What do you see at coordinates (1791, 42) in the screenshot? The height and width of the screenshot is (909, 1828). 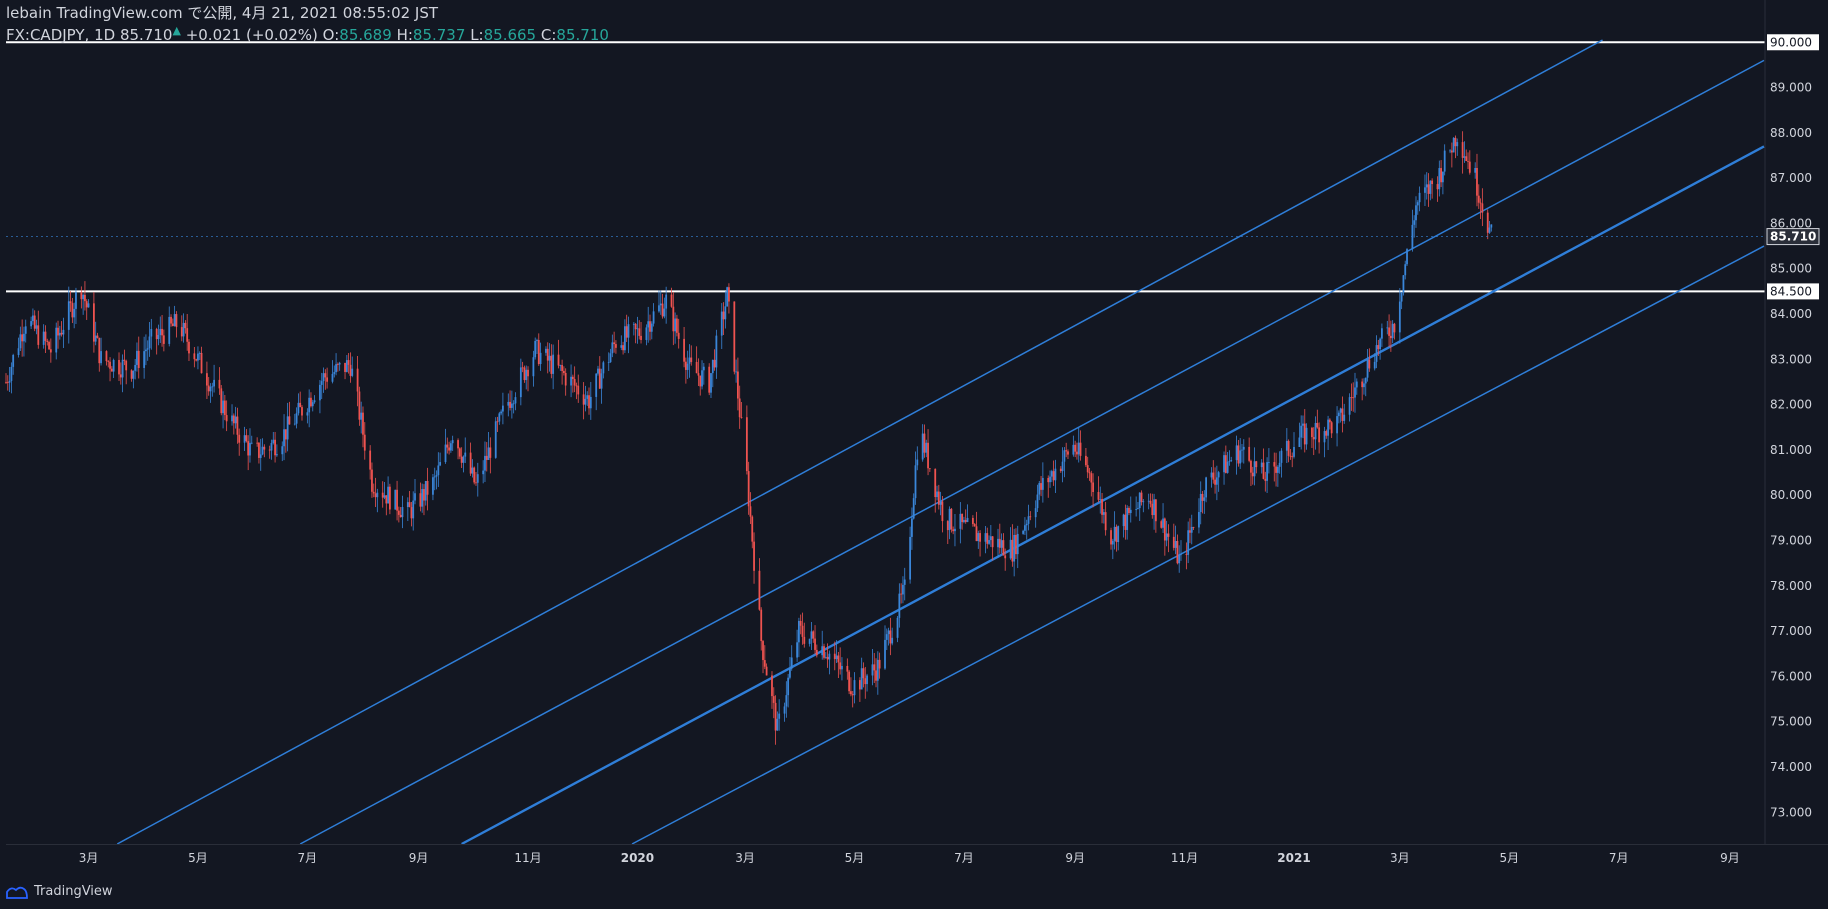 I see `price-tag-label: 90.000` at bounding box center [1791, 42].